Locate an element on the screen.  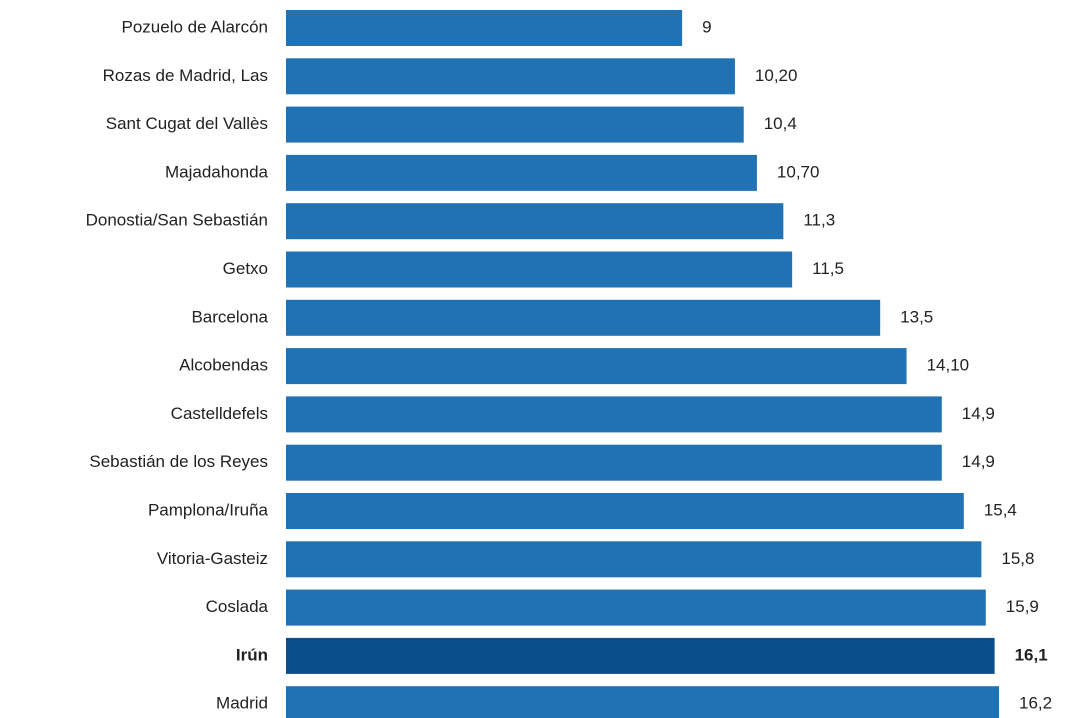
category-label: Vitoria-Gasteiz is located at coordinates (212, 558).